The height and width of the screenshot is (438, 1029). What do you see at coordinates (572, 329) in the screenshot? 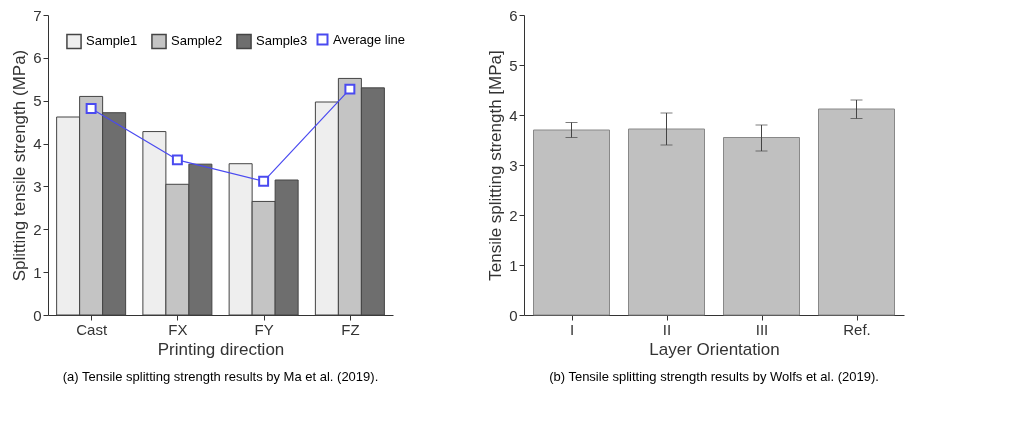
I see `x-tick-label: I` at bounding box center [572, 329].